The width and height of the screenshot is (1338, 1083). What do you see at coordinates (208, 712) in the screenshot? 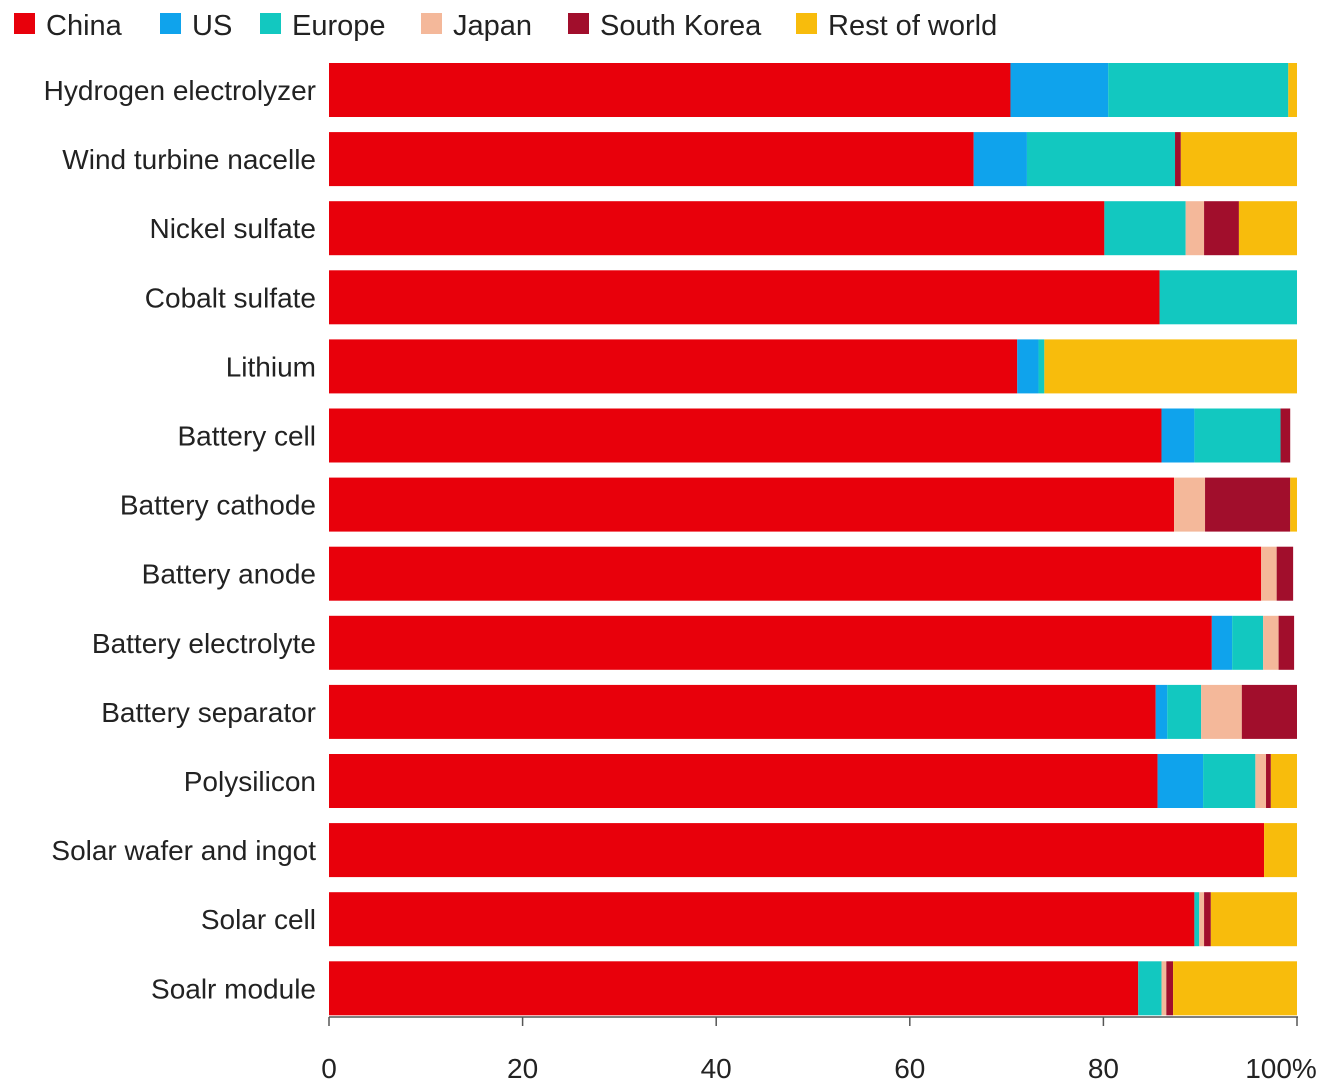
I see `category-label-battery-separator: Battery separator` at bounding box center [208, 712].